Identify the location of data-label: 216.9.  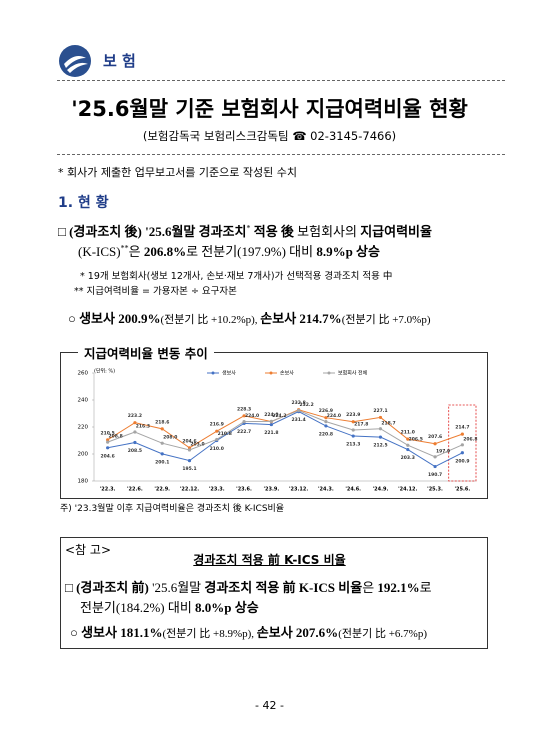
(217, 425).